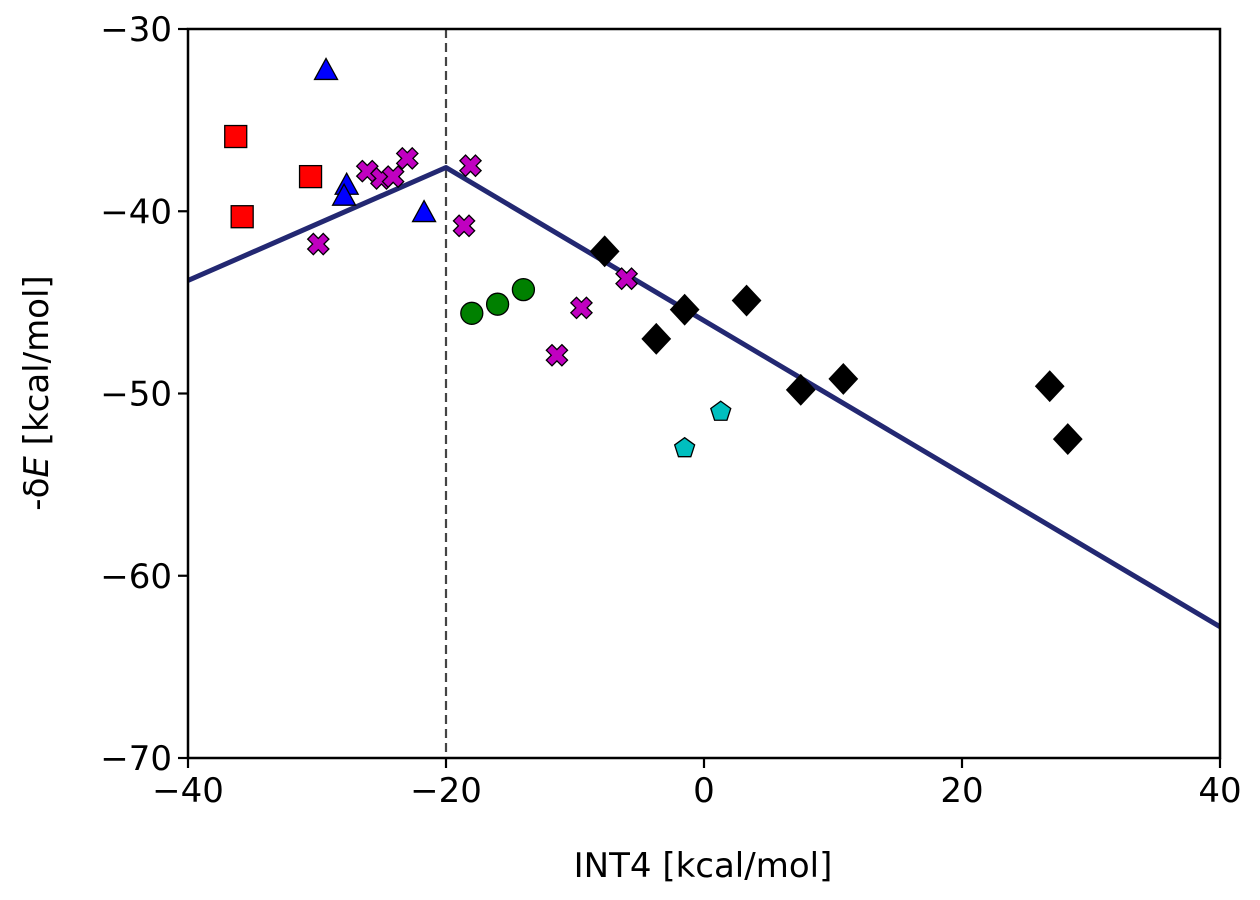 Image resolution: width=1260 pixels, height=900 pixels. I want to click on x-tick-label: 20, so click(961, 791).